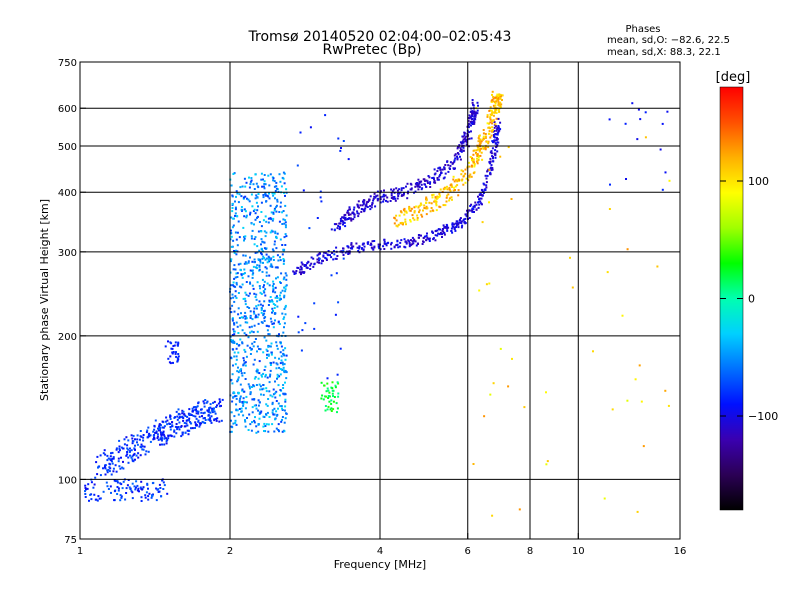 The width and height of the screenshot is (800, 600). I want to click on colorbar-tick-label: 100, so click(758, 181).